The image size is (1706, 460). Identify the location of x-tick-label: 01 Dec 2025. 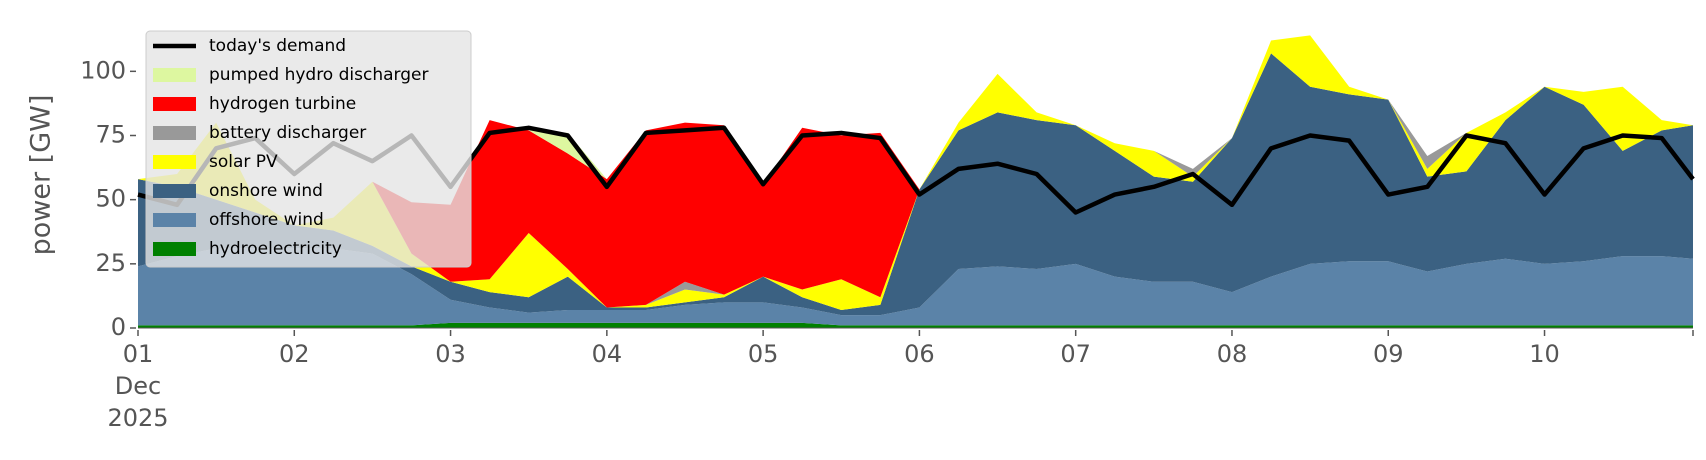
(138, 386).